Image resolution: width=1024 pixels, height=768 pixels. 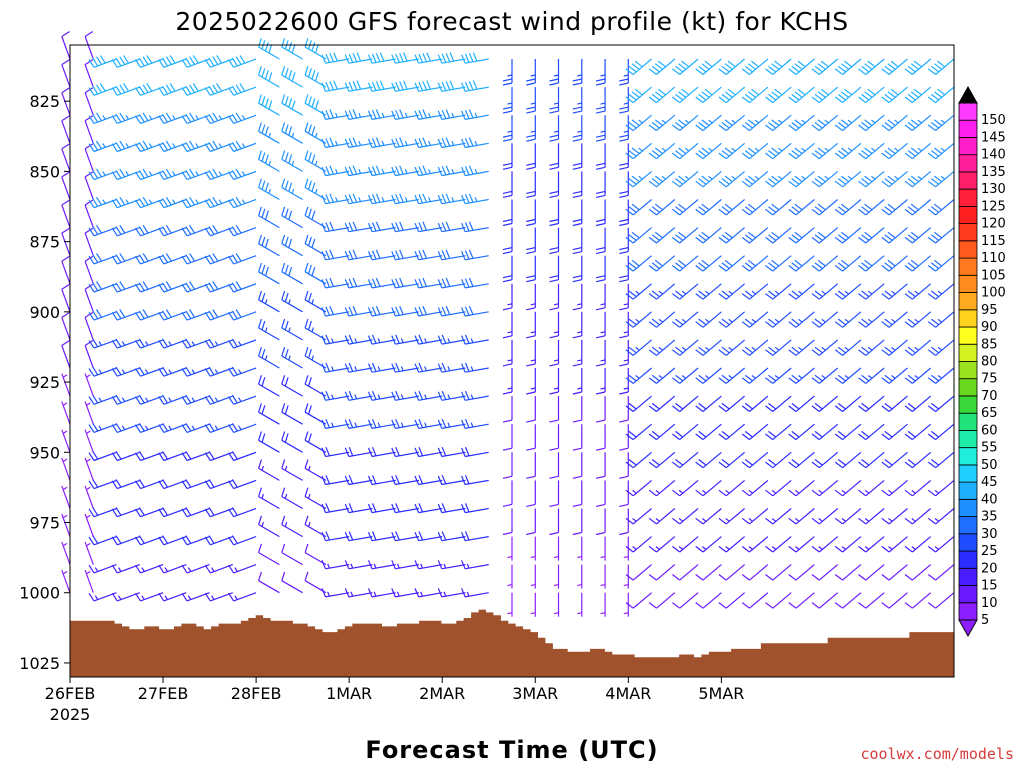 I want to click on colorbar-label: 35, so click(x=989, y=517).